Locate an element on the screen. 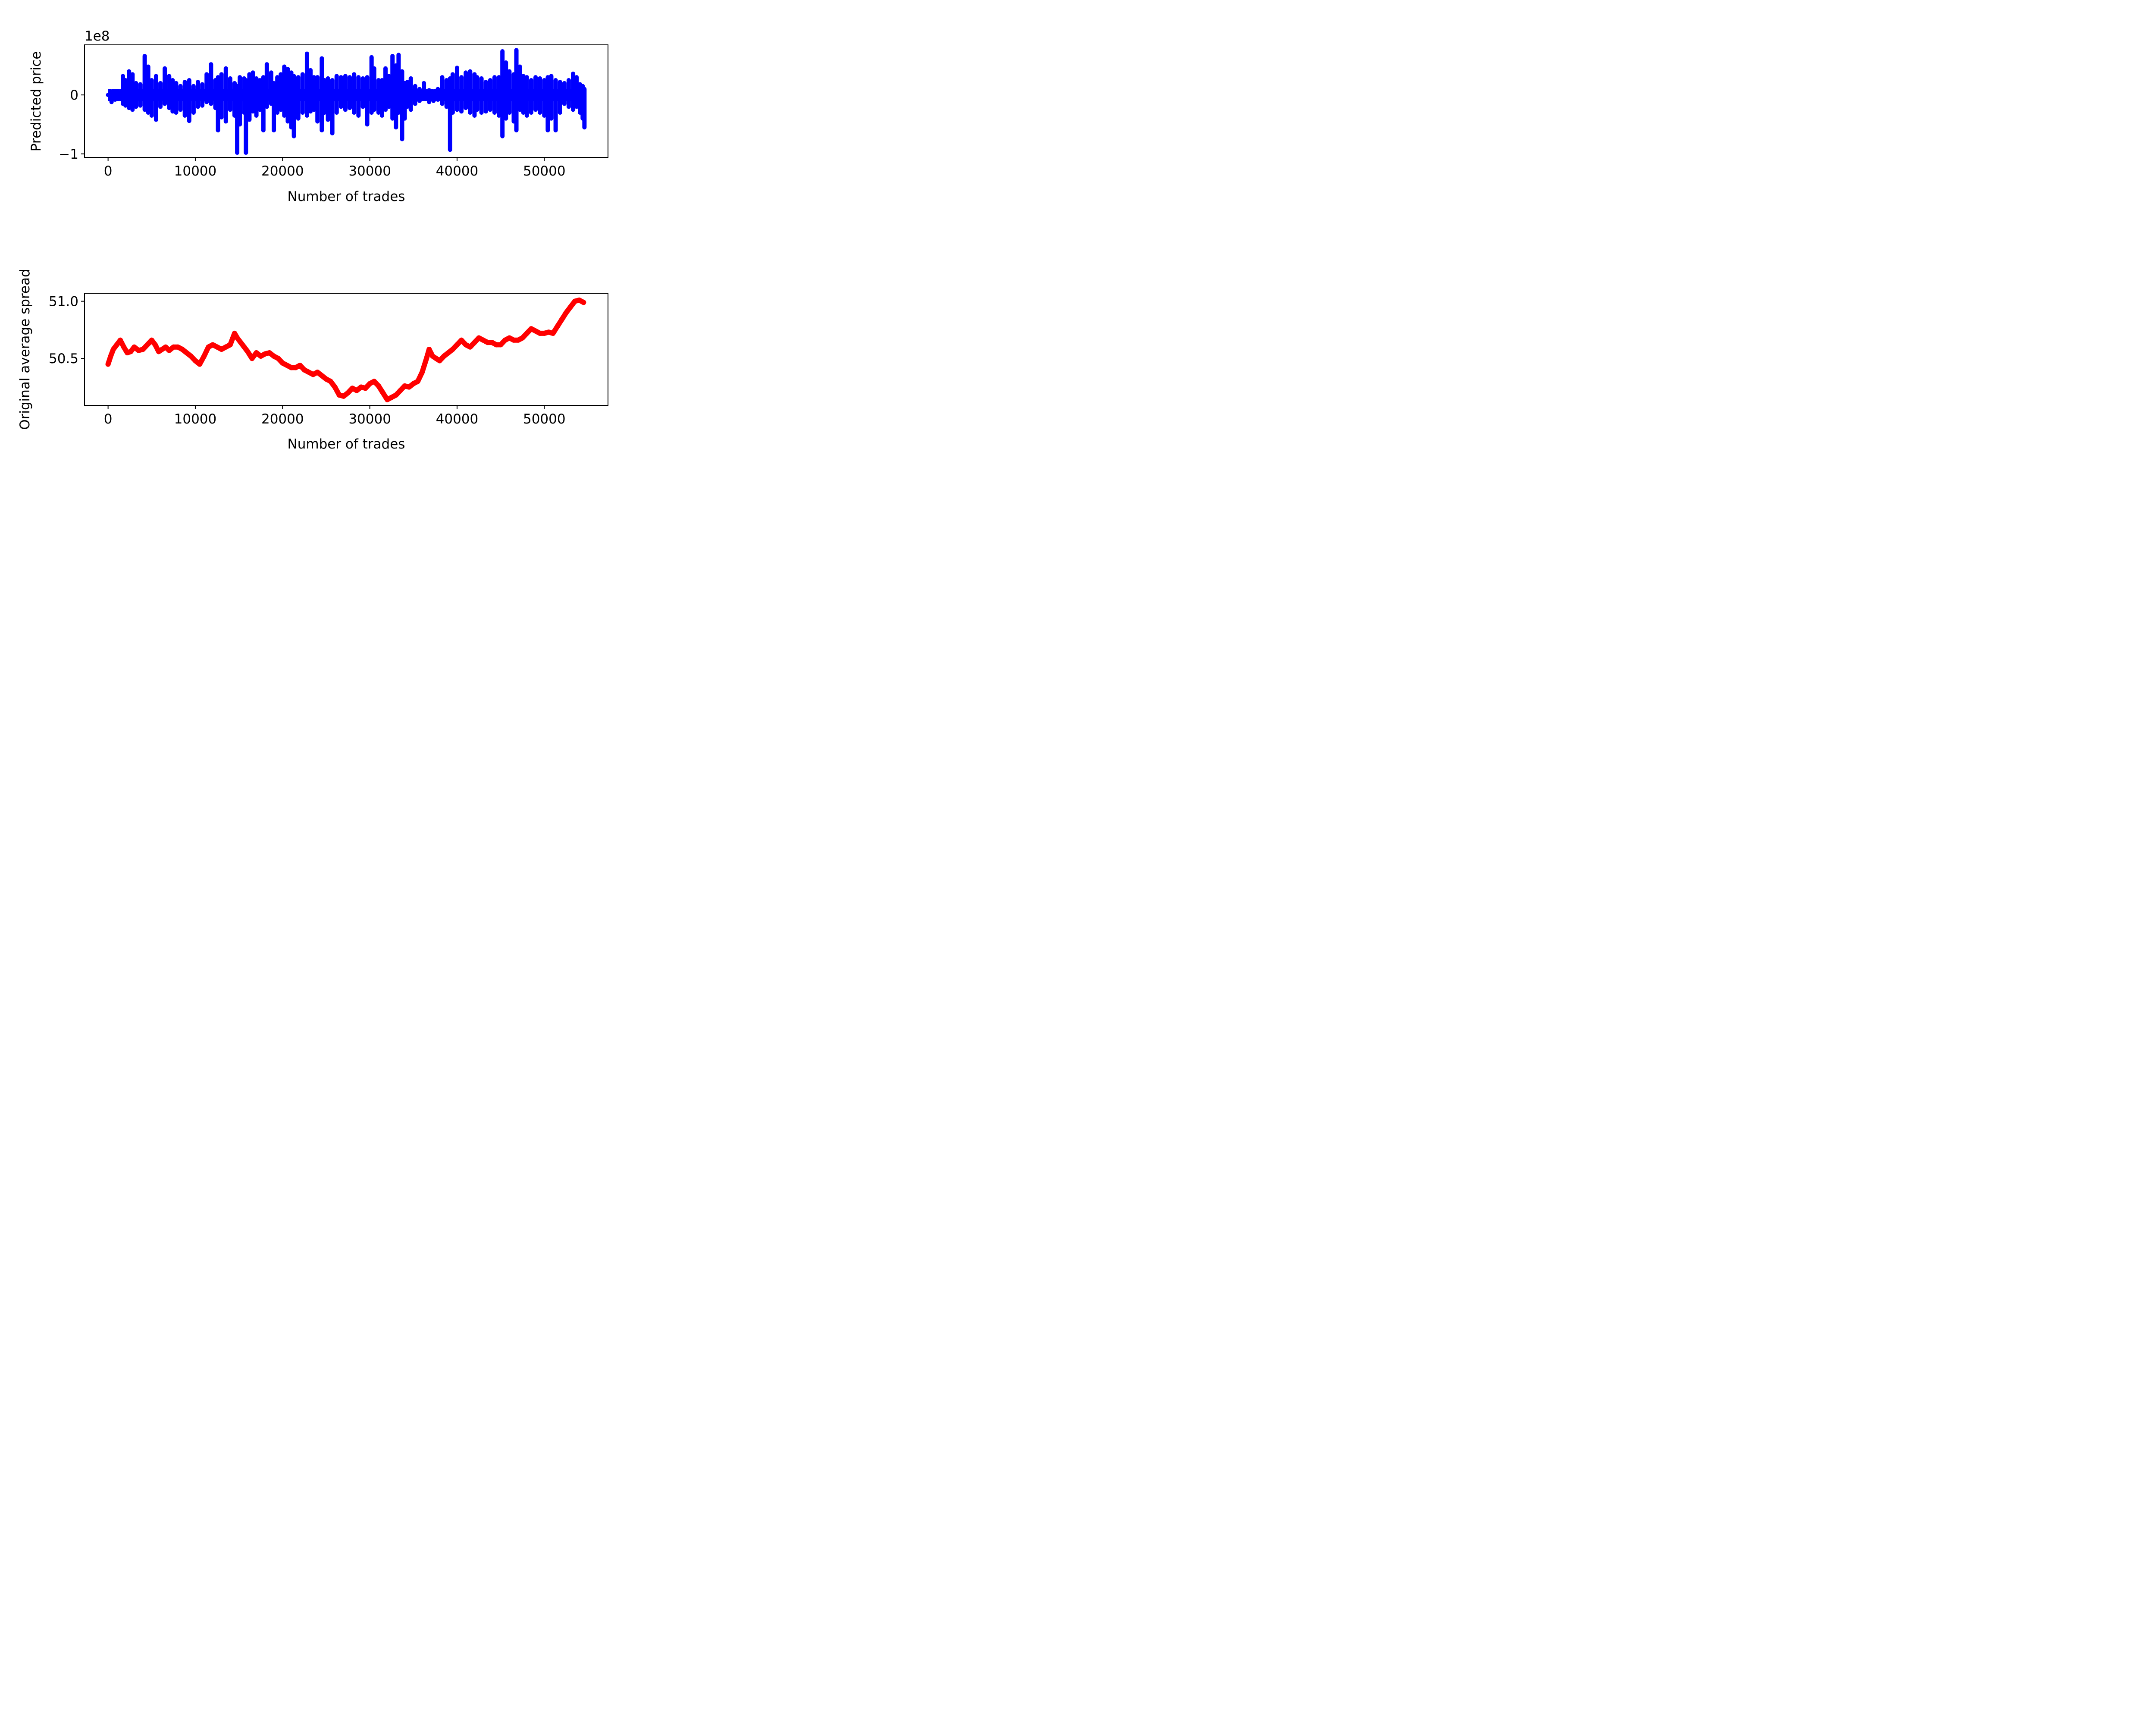 This screenshot has height=1725, width=2156. bottom-y-axis-label: Original average spread is located at coordinates (25, 349).